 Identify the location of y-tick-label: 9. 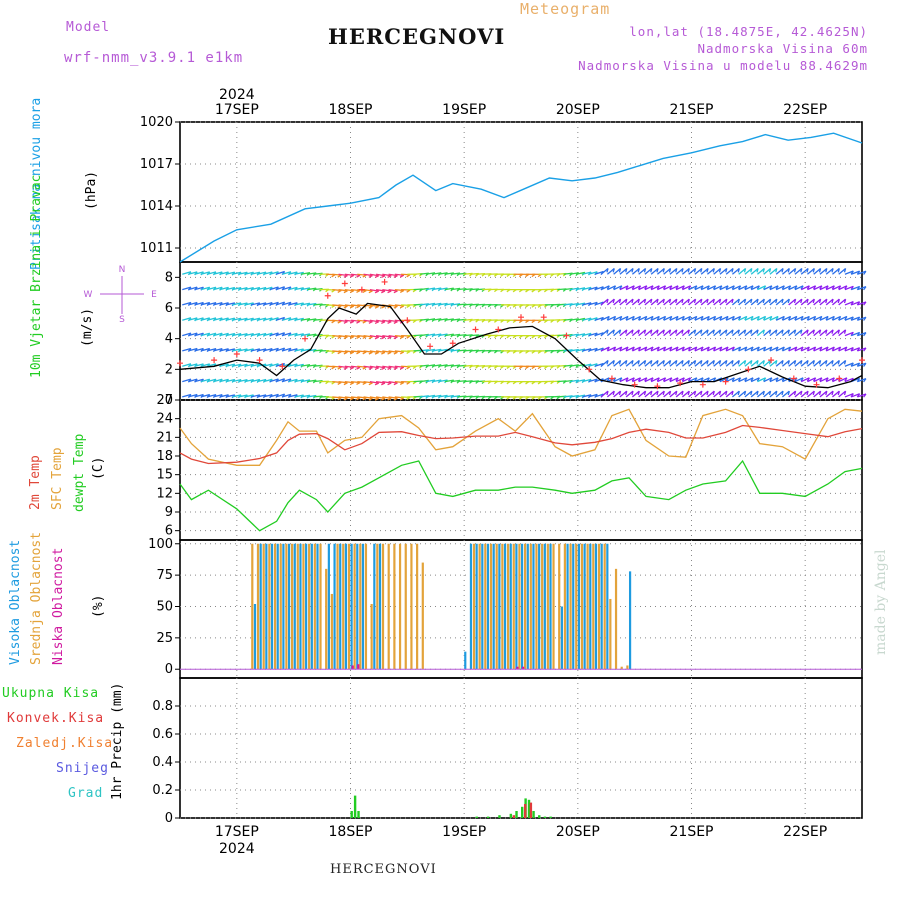
(169, 512).